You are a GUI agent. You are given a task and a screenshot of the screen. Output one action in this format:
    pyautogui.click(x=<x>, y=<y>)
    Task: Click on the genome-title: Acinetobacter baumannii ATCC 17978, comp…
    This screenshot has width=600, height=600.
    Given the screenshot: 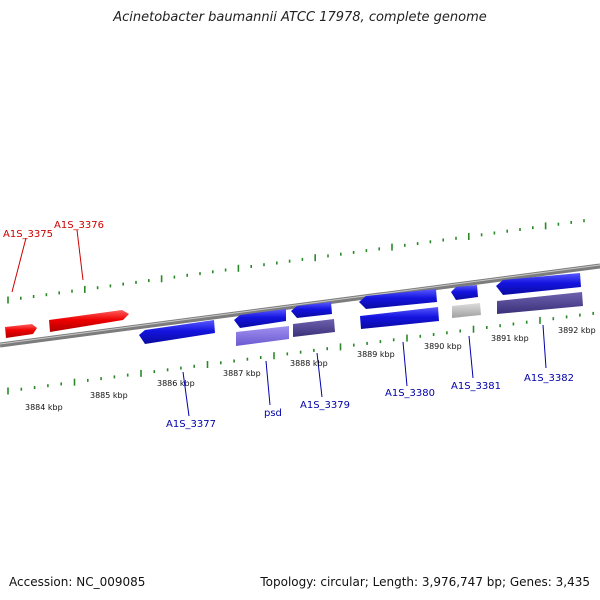 What is the action you would take?
    pyautogui.click(x=300, y=17)
    